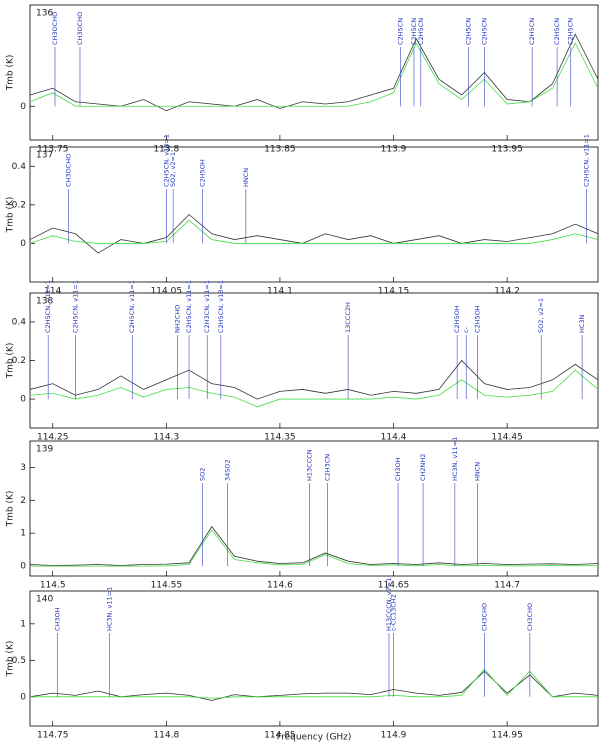 The image size is (600, 744). What do you see at coordinates (53, 736) in the screenshot?
I see `x-tick-label: 114.75` at bounding box center [53, 736].